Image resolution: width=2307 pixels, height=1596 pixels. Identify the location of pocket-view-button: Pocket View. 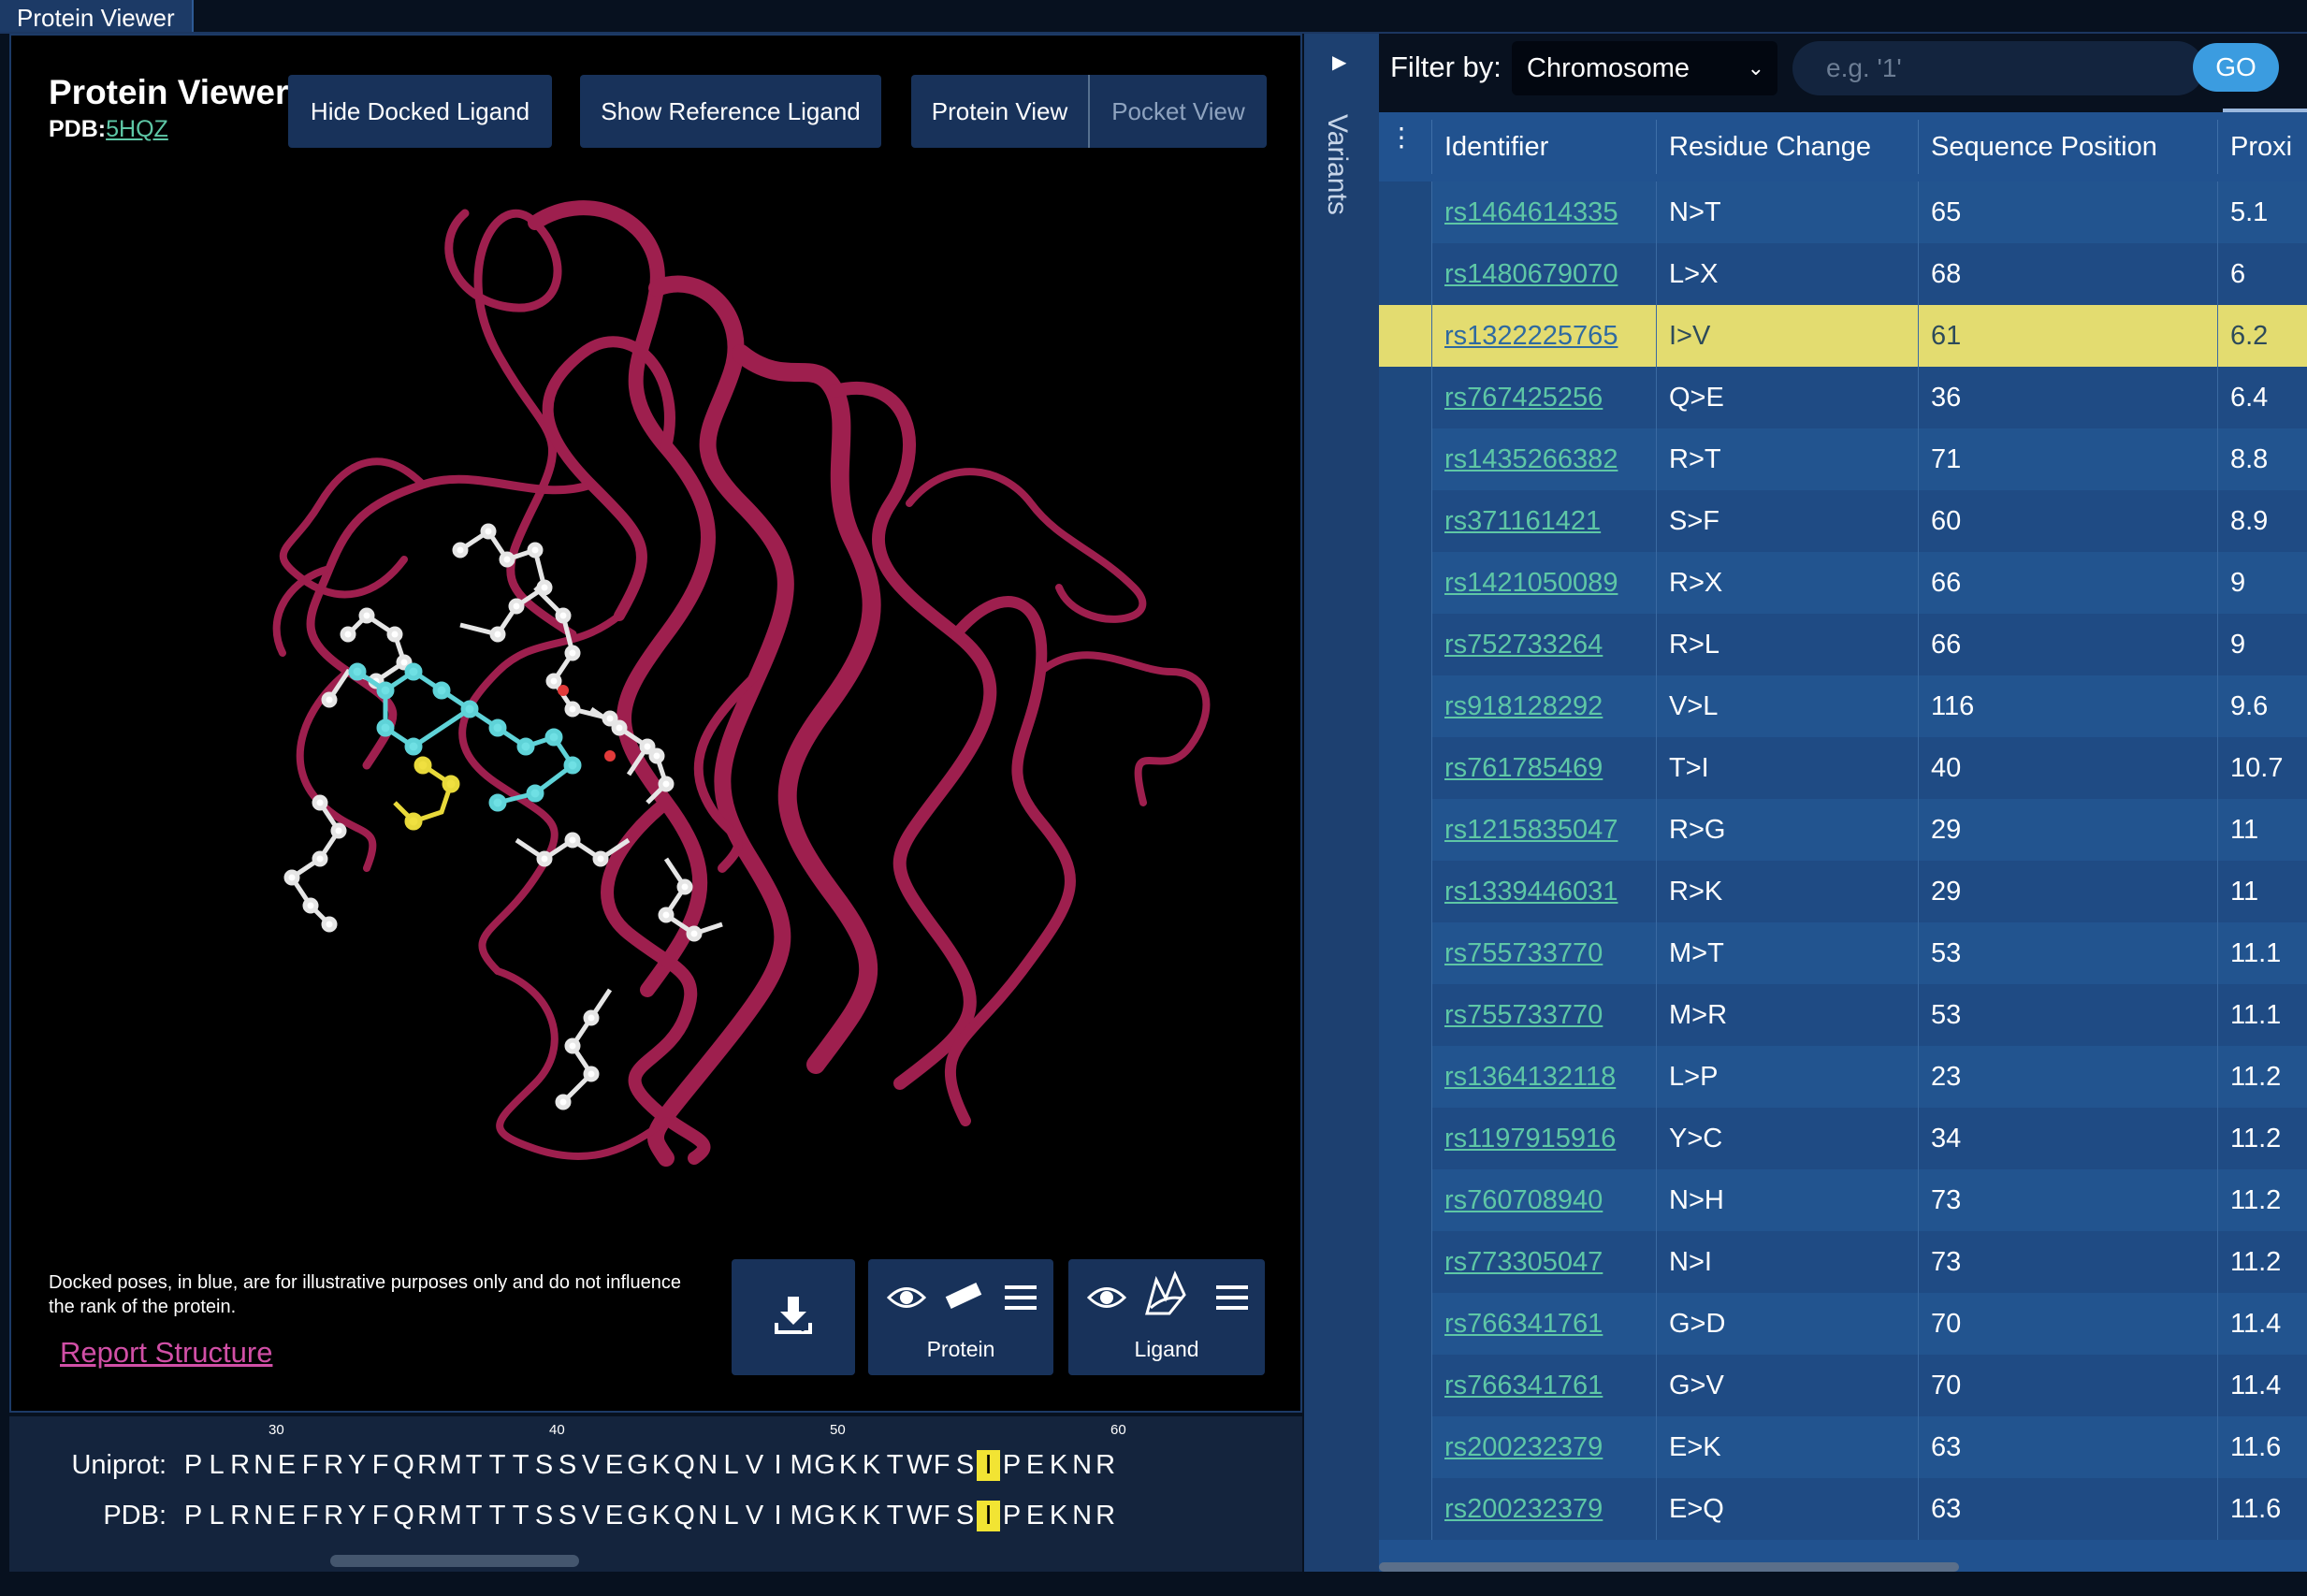
(1177, 111).